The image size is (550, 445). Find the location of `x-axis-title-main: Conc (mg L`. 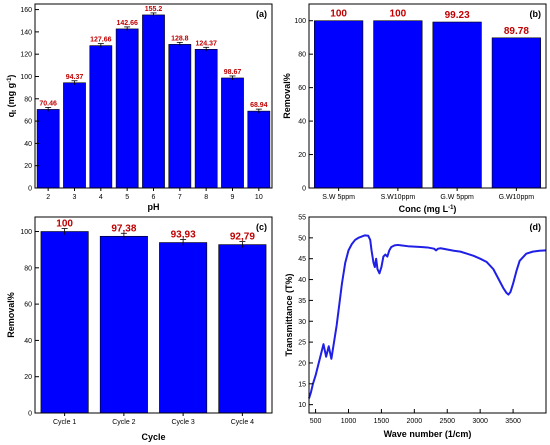

x-axis-title-main: Conc (mg L is located at coordinates (424, 209).